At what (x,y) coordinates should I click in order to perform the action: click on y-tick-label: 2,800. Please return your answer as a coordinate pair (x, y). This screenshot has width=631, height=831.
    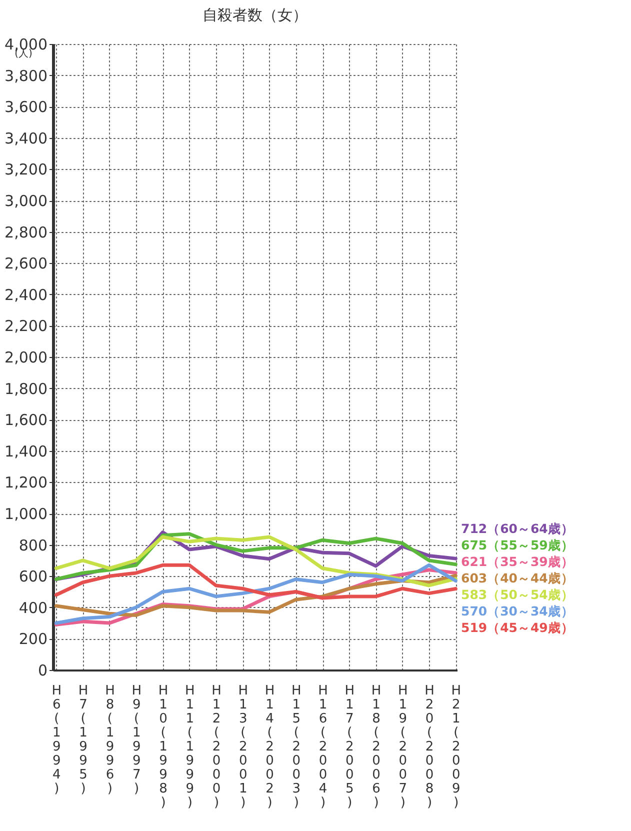
    Looking at the image, I should click on (26, 232).